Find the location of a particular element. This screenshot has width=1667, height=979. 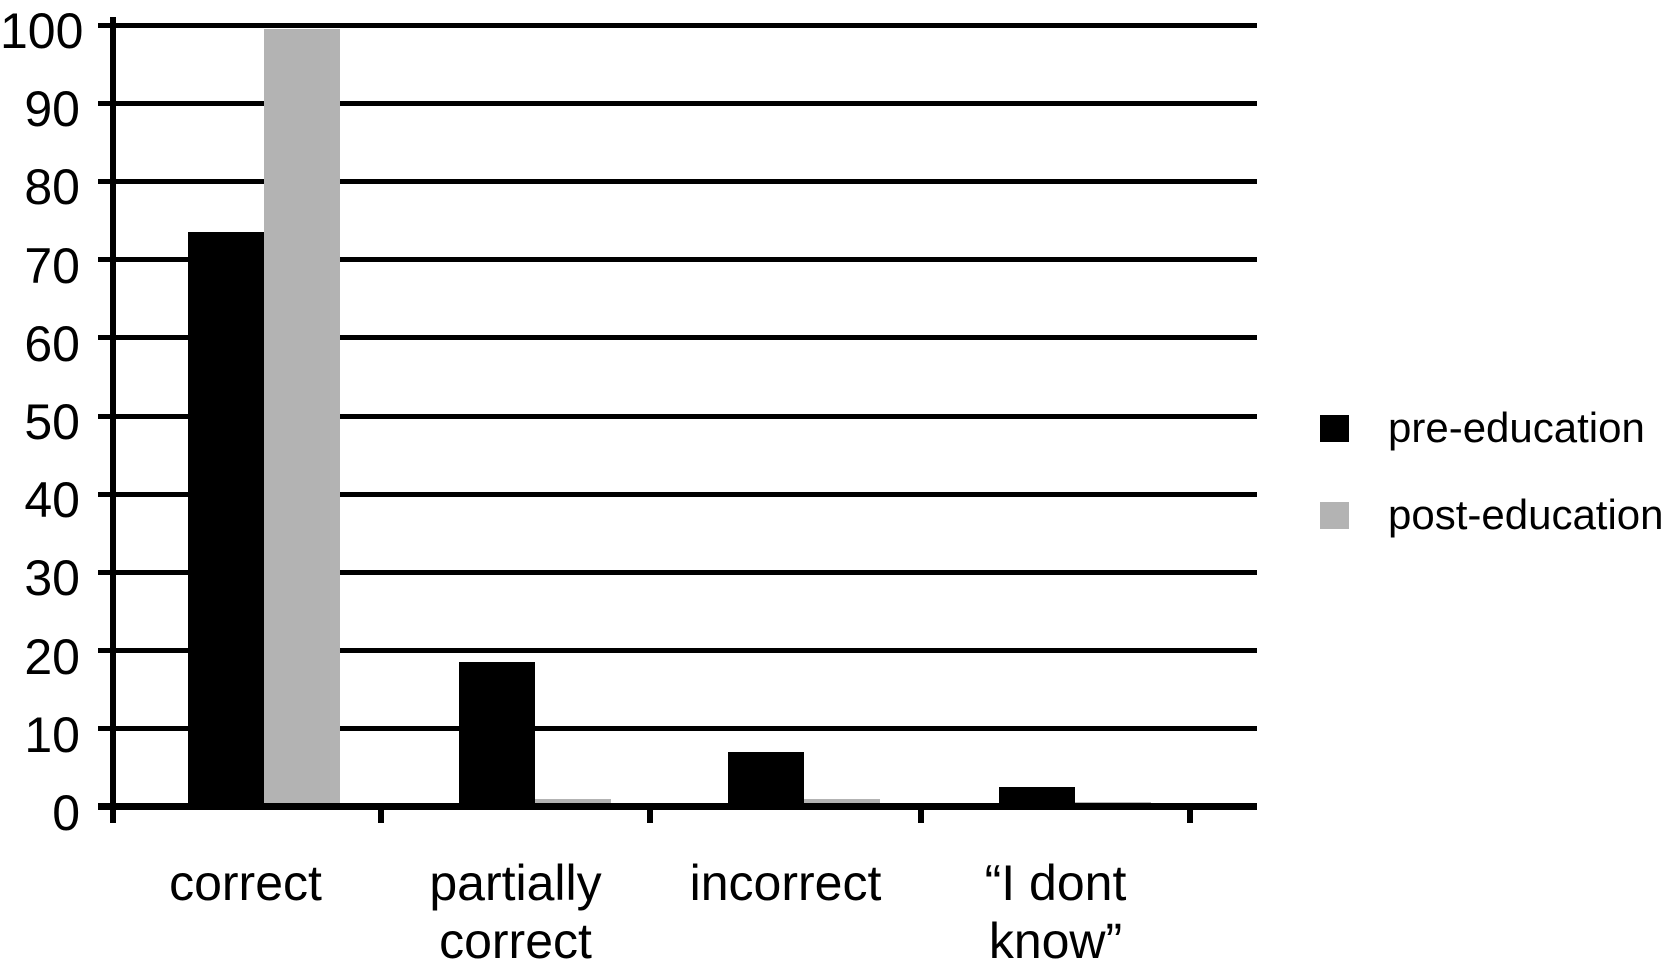

y-axis-line is located at coordinates (113, 420).